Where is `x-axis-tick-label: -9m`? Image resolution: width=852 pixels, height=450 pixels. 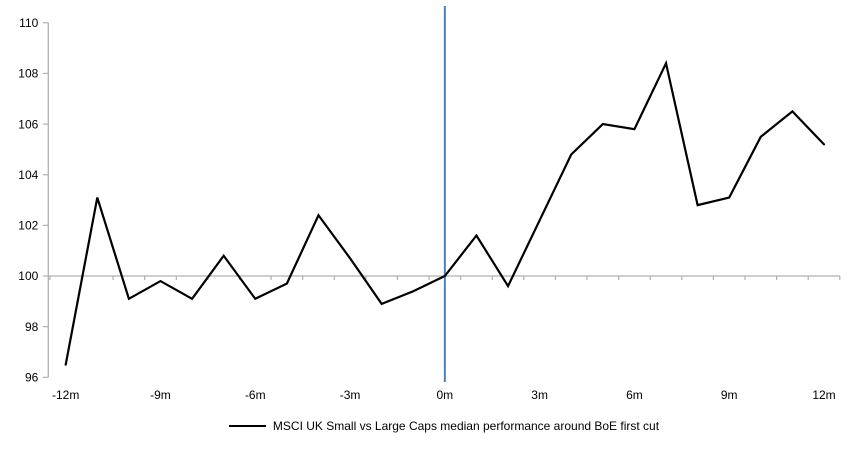 x-axis-tick-label: -9m is located at coordinates (160, 395).